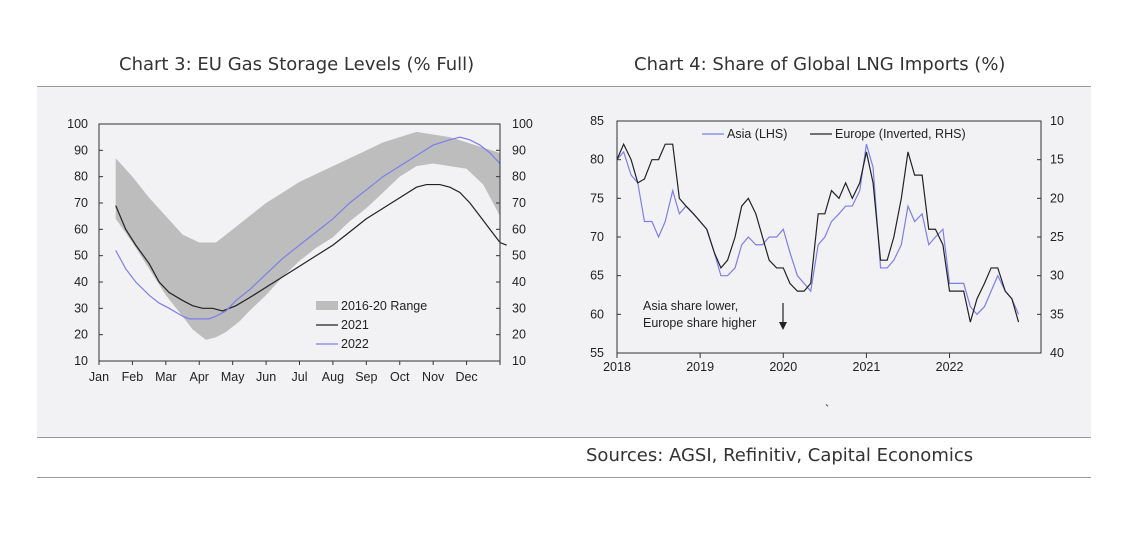  I want to click on legend-label-asia: Asia (LHS), so click(757, 134).